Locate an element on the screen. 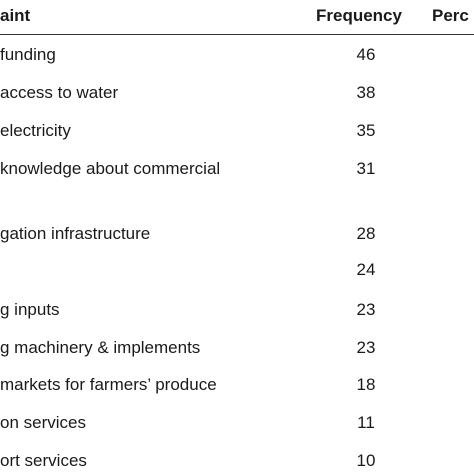 This screenshot has width=474, height=474. constraint-cell: g machinery & implements is located at coordinates (100, 347).